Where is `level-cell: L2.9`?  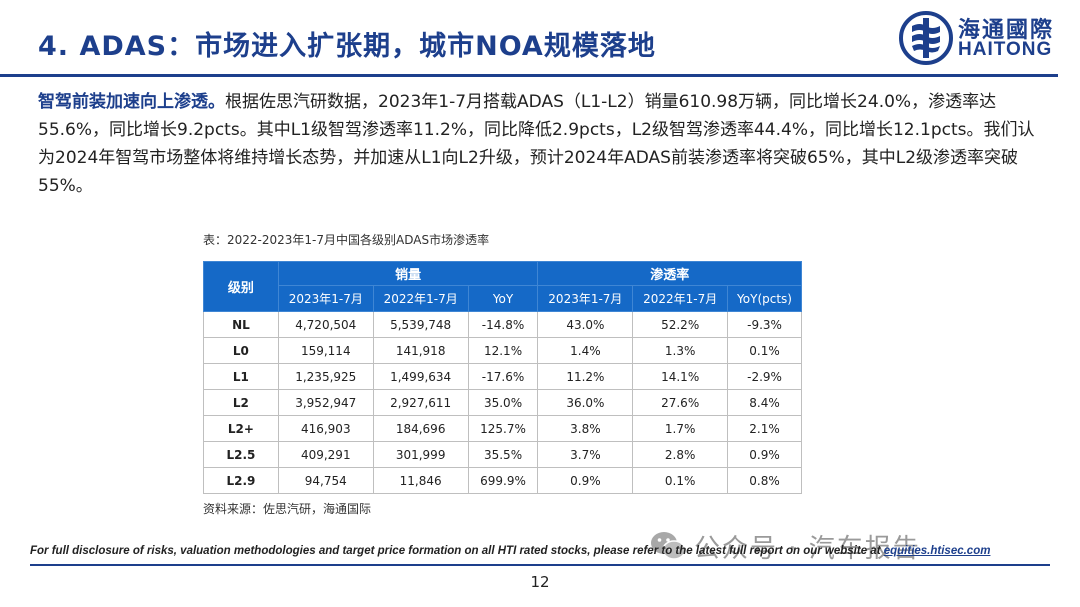 level-cell: L2.9 is located at coordinates (241, 480).